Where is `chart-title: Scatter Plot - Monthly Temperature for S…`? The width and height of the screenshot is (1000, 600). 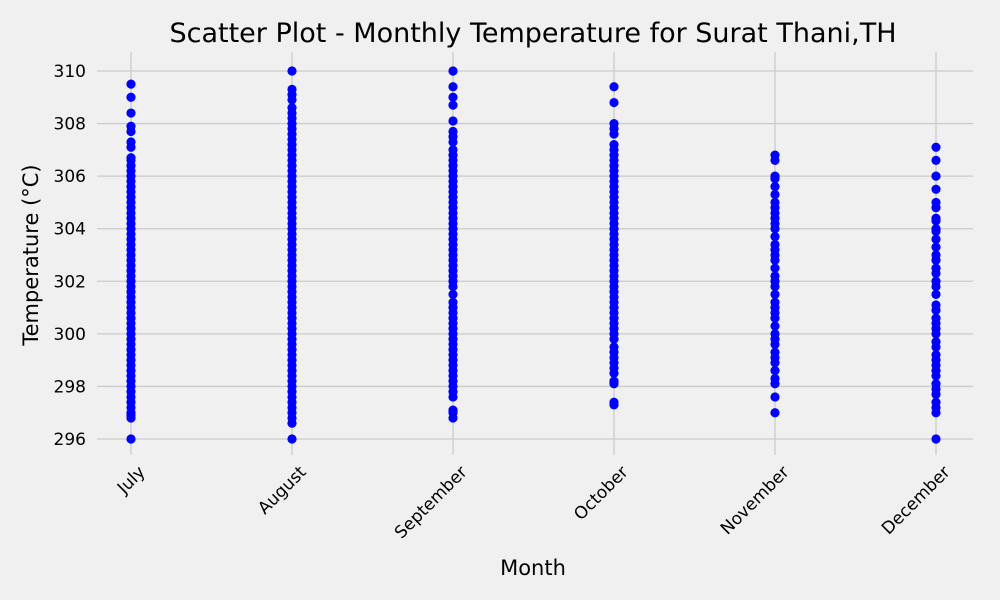 chart-title: Scatter Plot - Monthly Temperature for S… is located at coordinates (532, 33).